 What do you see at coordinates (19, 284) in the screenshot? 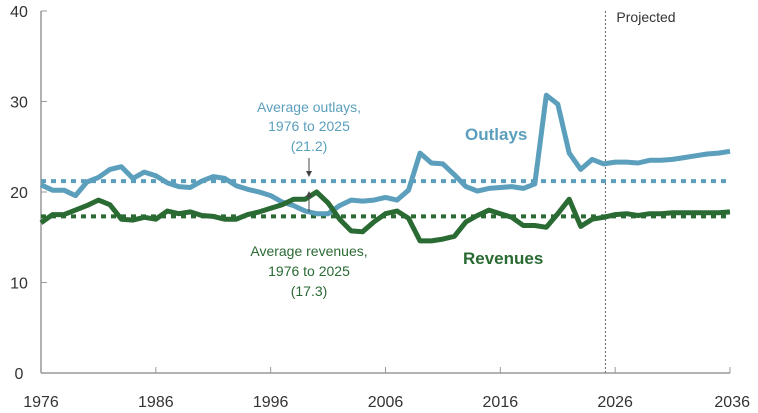
I see `y-tick-label: 10` at bounding box center [19, 284].